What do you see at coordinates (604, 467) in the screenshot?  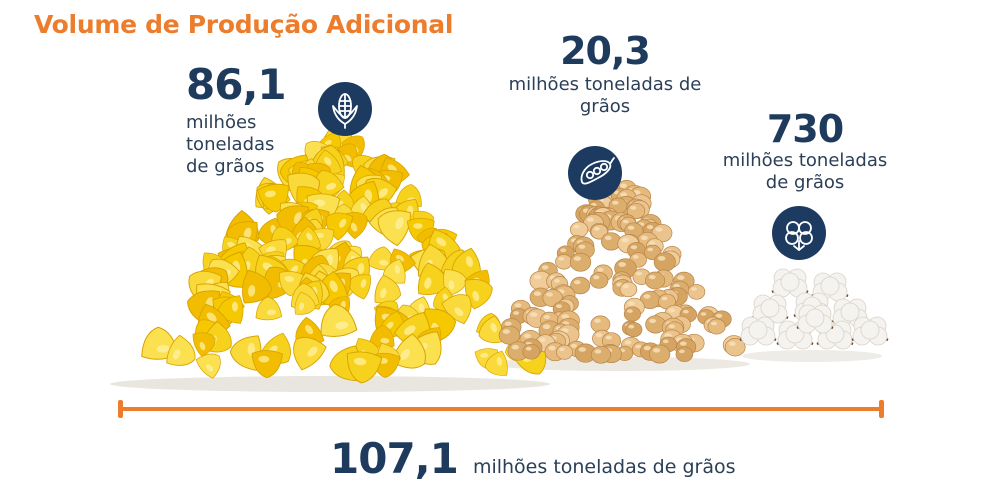 I see `total-volume-unit: milhões toneladas de grãos` at bounding box center [604, 467].